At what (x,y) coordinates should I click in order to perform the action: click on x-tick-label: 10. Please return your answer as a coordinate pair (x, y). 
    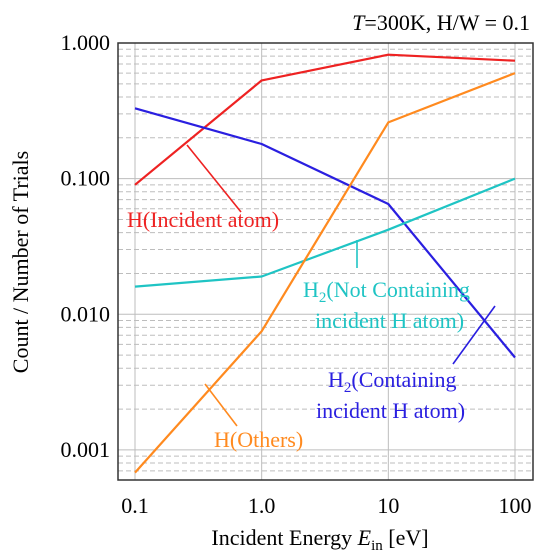
    Looking at the image, I should click on (388, 505).